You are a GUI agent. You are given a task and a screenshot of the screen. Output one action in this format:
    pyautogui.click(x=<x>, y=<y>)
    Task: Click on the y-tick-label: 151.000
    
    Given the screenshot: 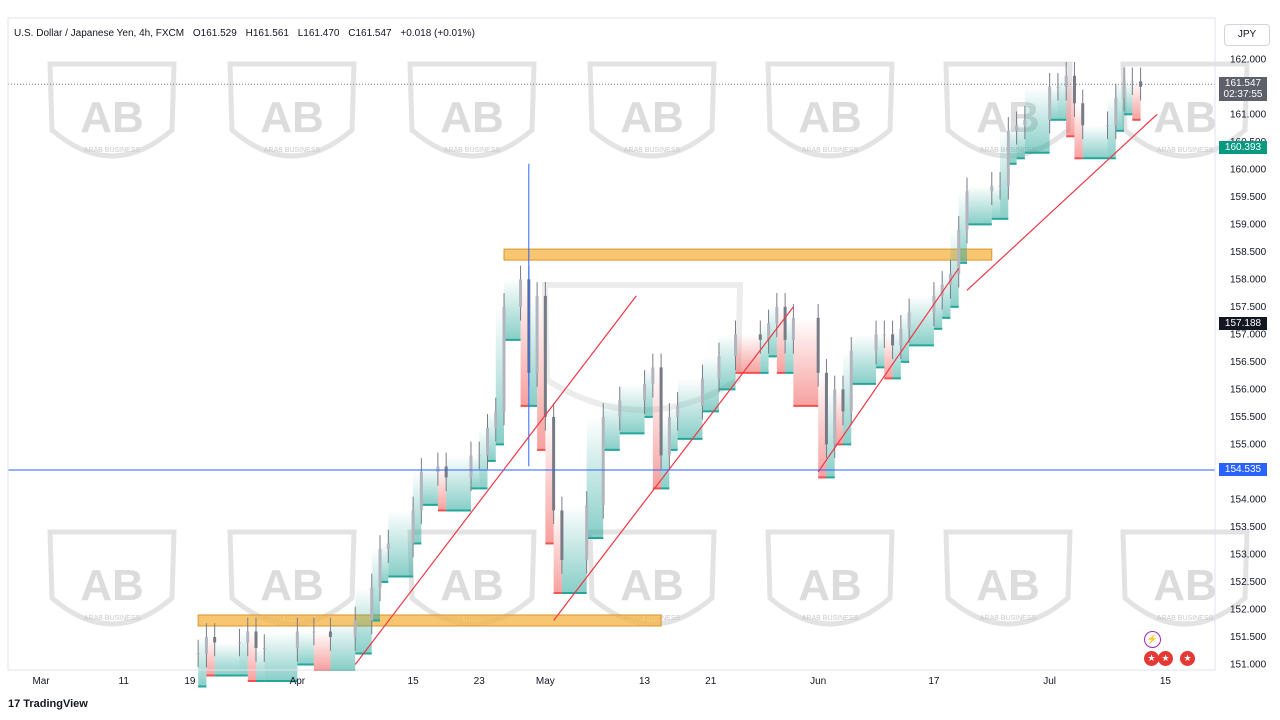 What is the action you would take?
    pyautogui.click(x=1248, y=664)
    